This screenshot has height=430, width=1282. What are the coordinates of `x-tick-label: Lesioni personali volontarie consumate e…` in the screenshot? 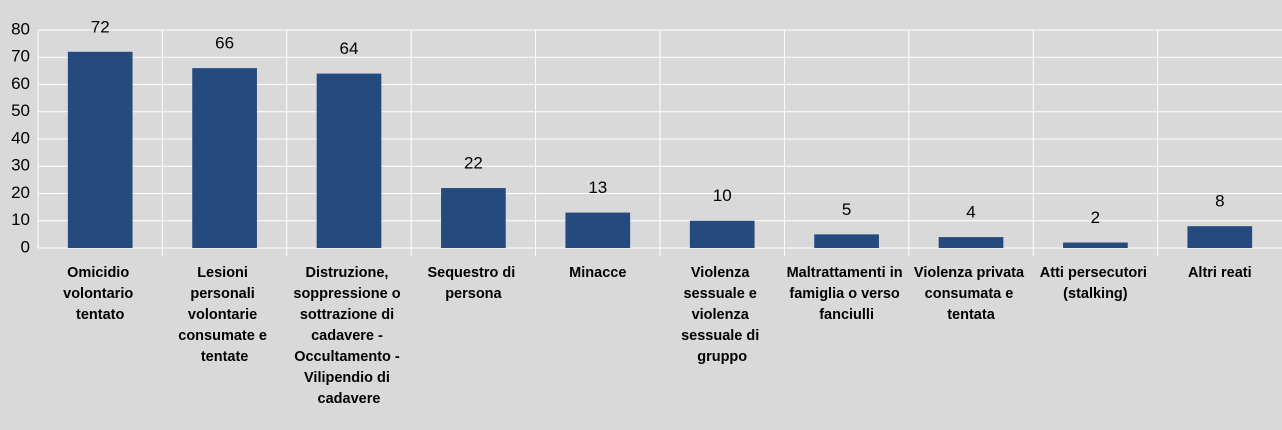 It's located at (224, 315).